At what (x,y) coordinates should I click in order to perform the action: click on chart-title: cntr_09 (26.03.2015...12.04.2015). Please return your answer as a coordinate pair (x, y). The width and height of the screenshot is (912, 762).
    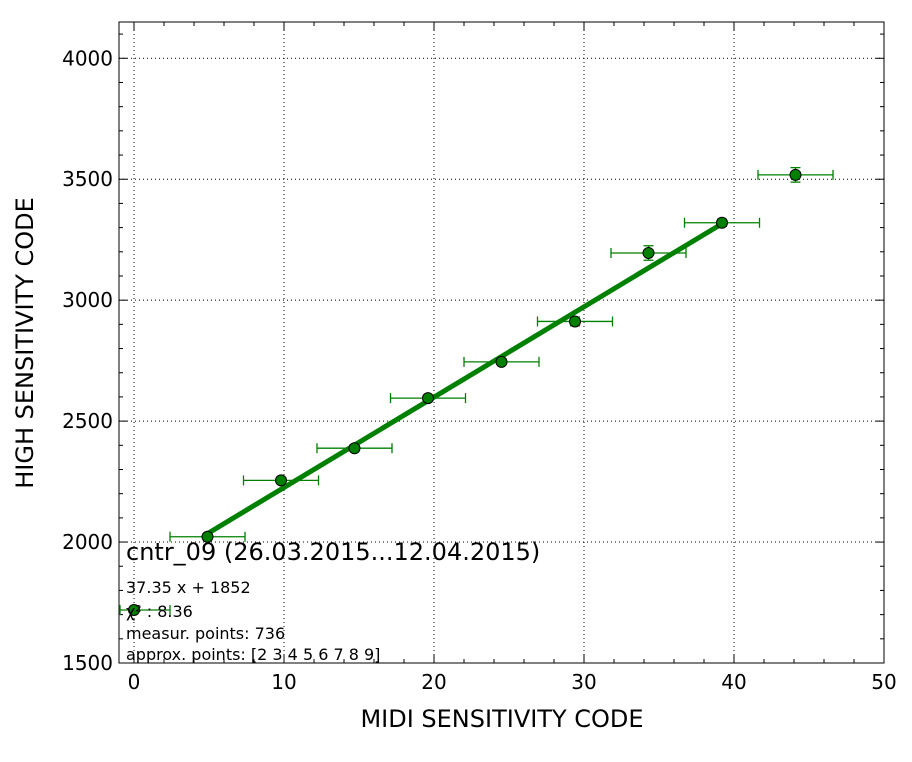
    Looking at the image, I should click on (333, 552).